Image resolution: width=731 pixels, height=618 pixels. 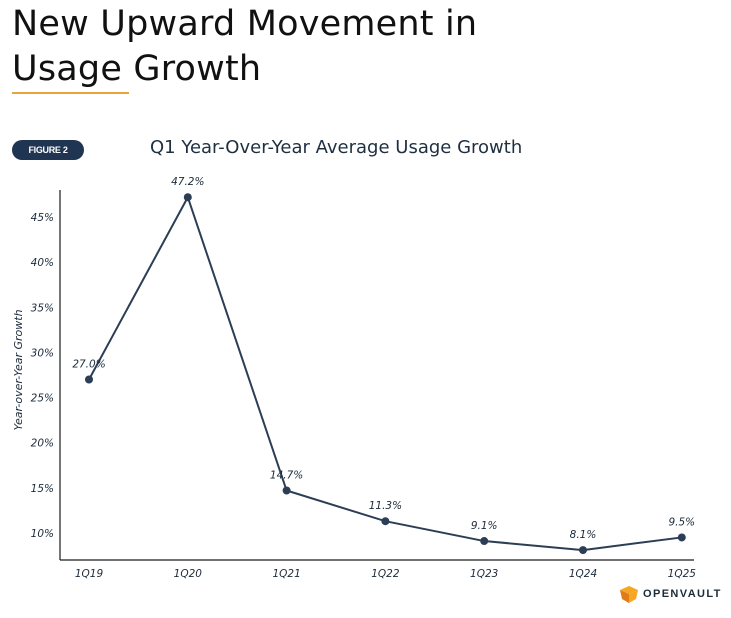 I want to click on x-tick-label: 1Q21, so click(x=286, y=574).